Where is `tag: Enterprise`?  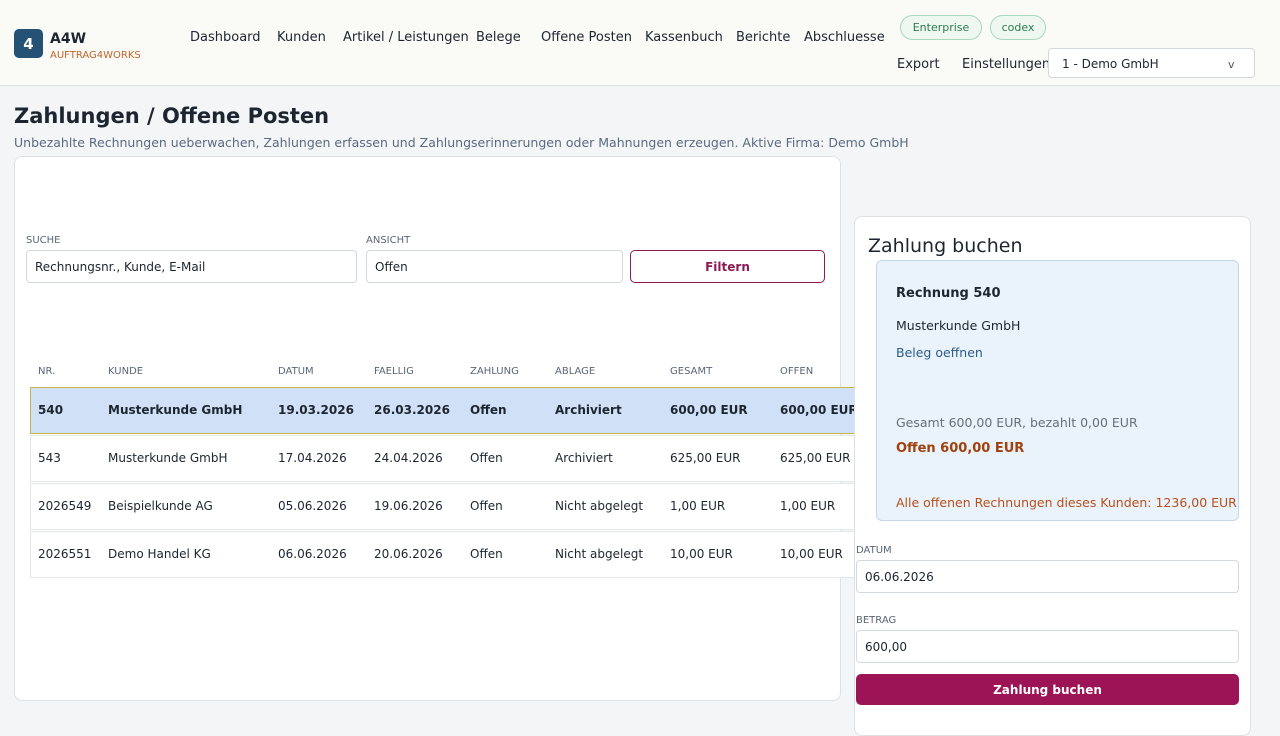 tag: Enterprise is located at coordinates (941, 27).